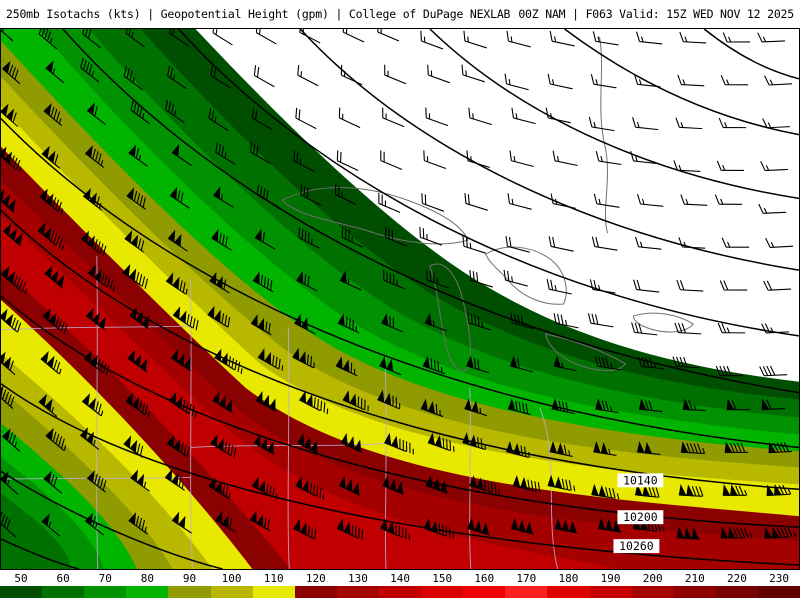 This screenshot has width=800, height=600. What do you see at coordinates (105, 584) in the screenshot?
I see `scale-cell: 70` at bounding box center [105, 584].